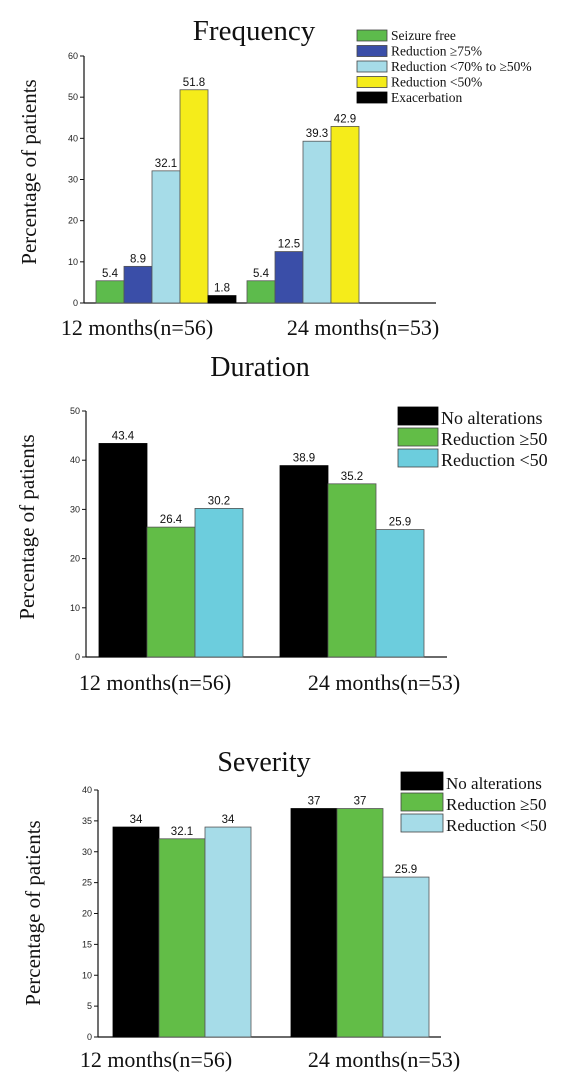 This screenshot has height=1074, width=585. Describe the element at coordinates (87, 944) in the screenshot. I see `y-tick-label: 15` at that location.